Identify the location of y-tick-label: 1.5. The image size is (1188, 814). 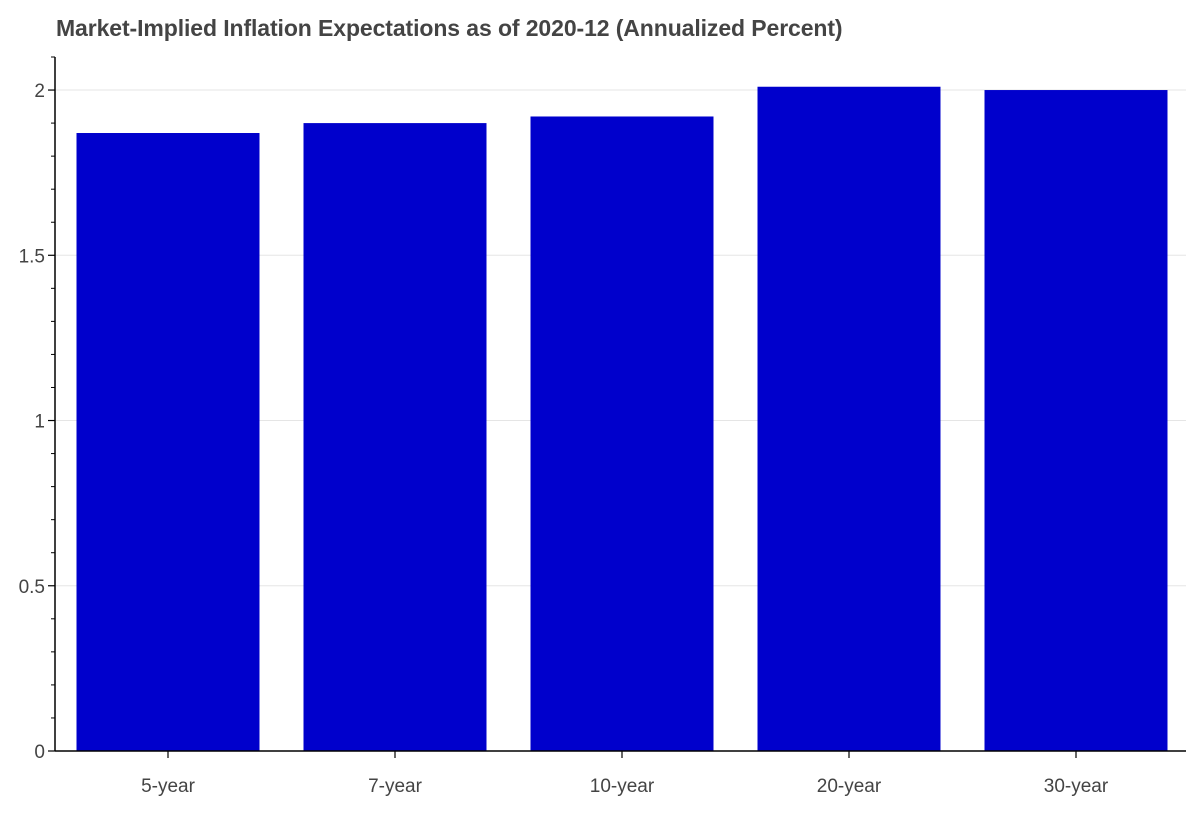
(32, 256).